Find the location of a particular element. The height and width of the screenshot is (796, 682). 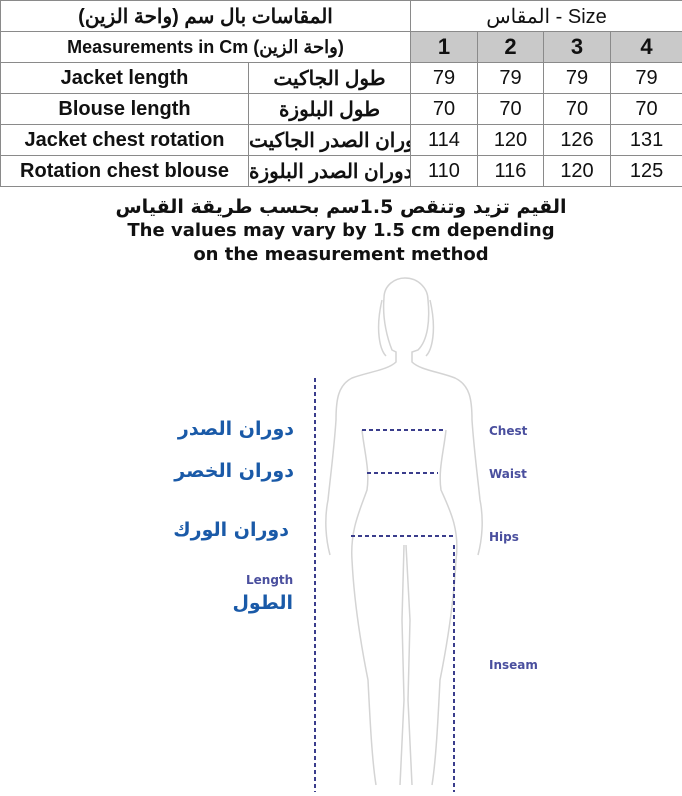

row-label-en: Blouse length is located at coordinates (124, 109).